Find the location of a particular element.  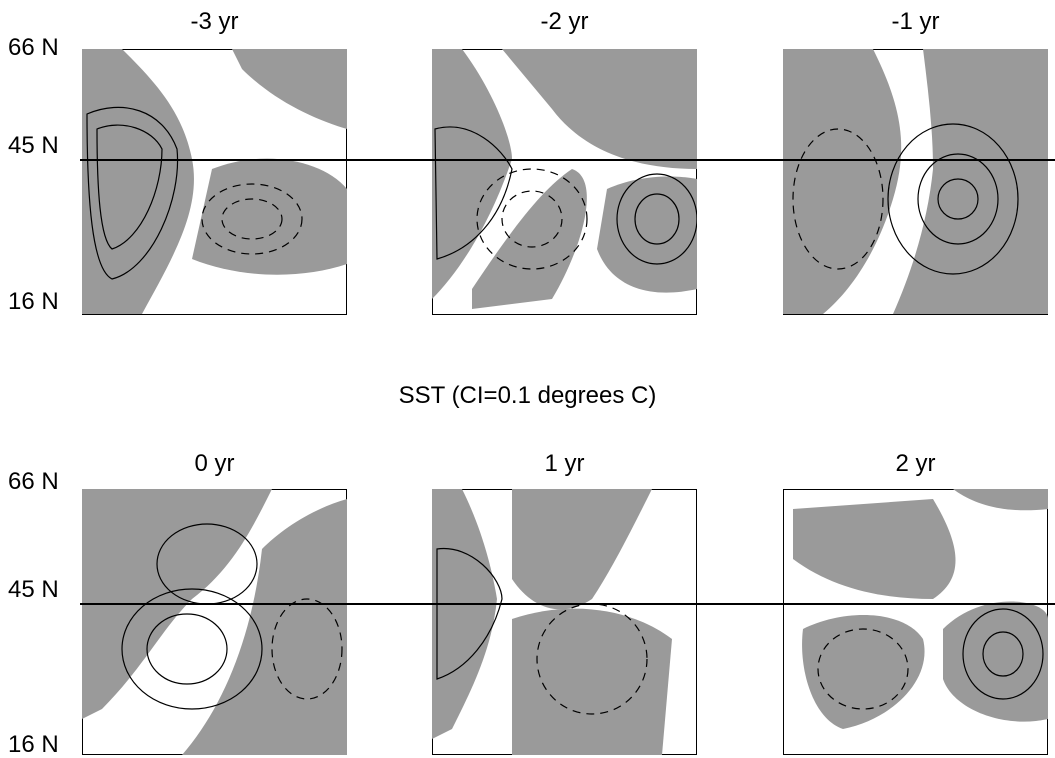

panel-title-lag-1: 1 yr is located at coordinates (564, 463).